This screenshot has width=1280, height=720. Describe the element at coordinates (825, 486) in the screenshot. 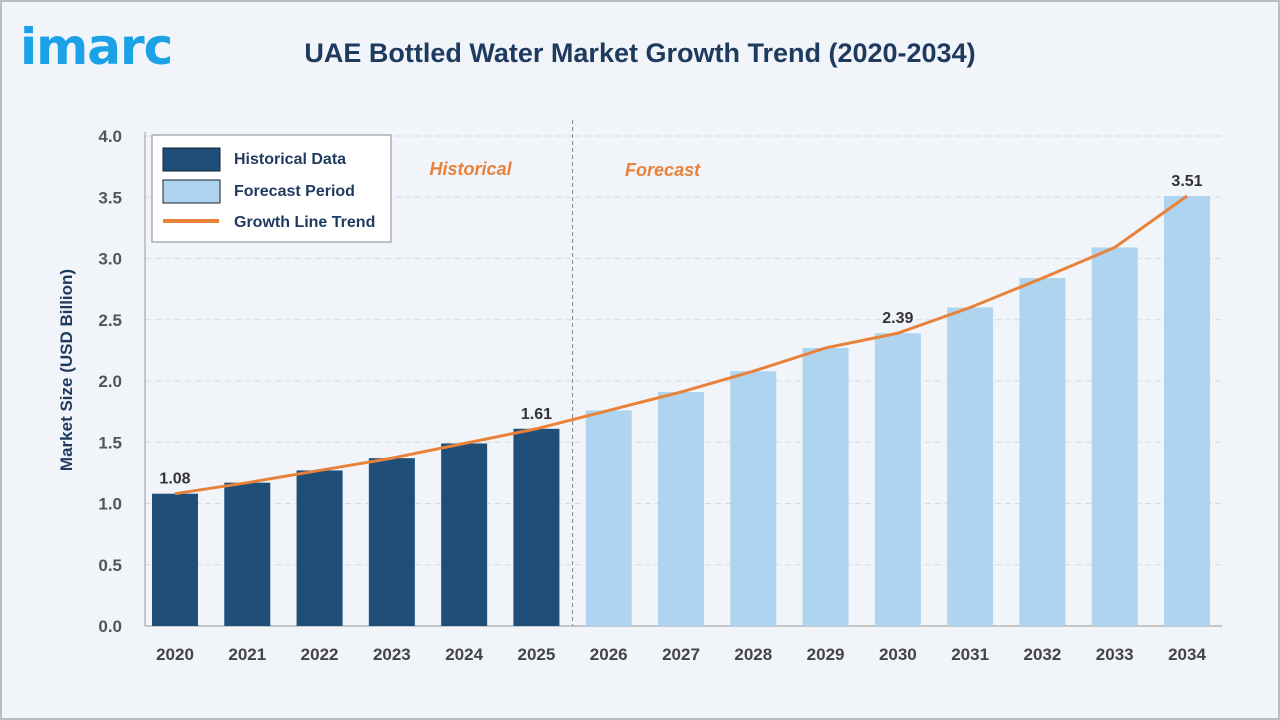

I see `bar-2029` at that location.